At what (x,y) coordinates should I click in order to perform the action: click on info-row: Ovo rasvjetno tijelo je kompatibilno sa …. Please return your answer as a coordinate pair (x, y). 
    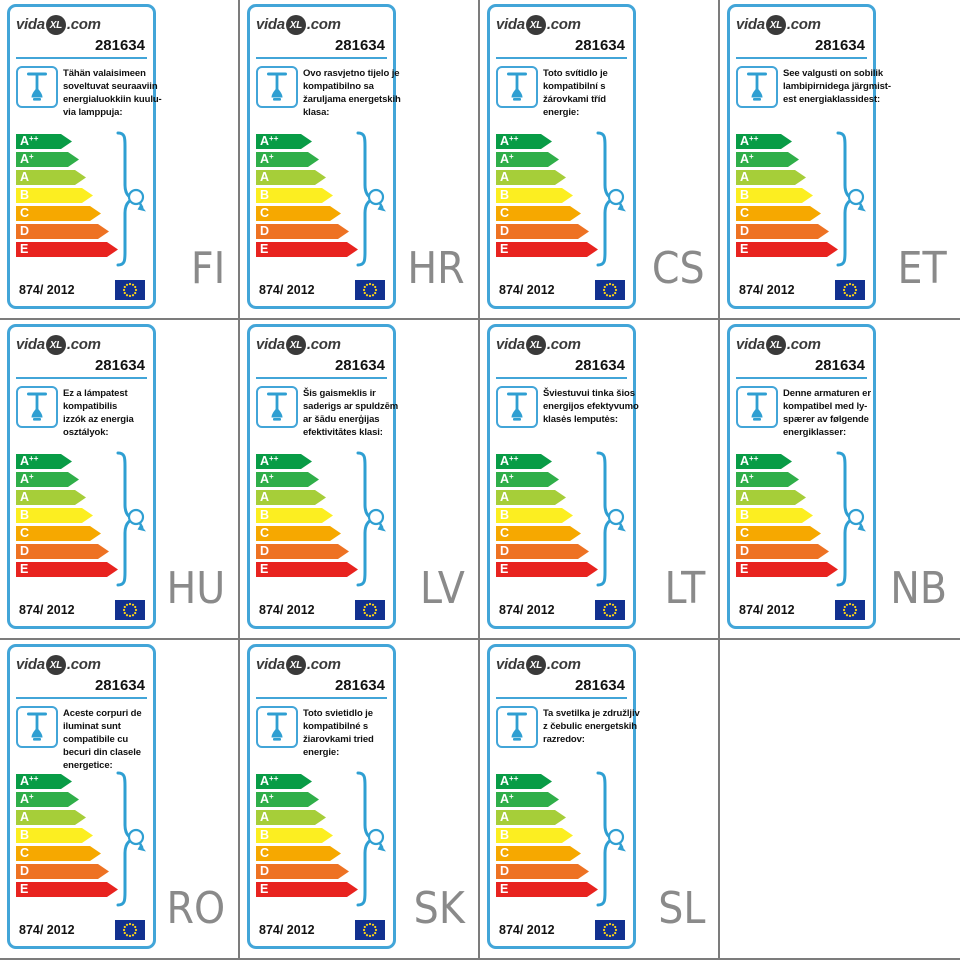
    Looking at the image, I should click on (328, 99).